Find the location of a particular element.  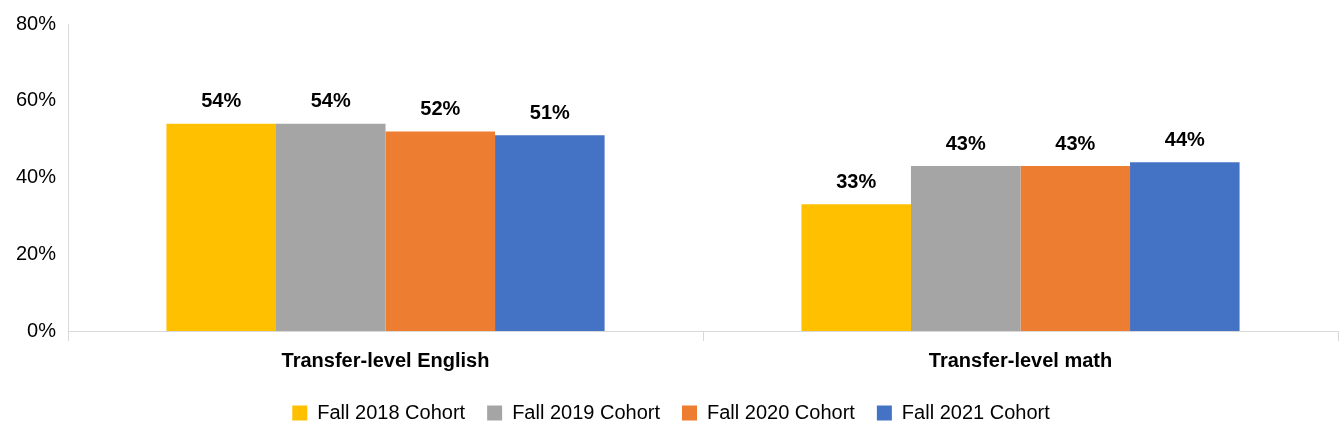

legend-label: Fall 2020 Cohort is located at coordinates (781, 411).